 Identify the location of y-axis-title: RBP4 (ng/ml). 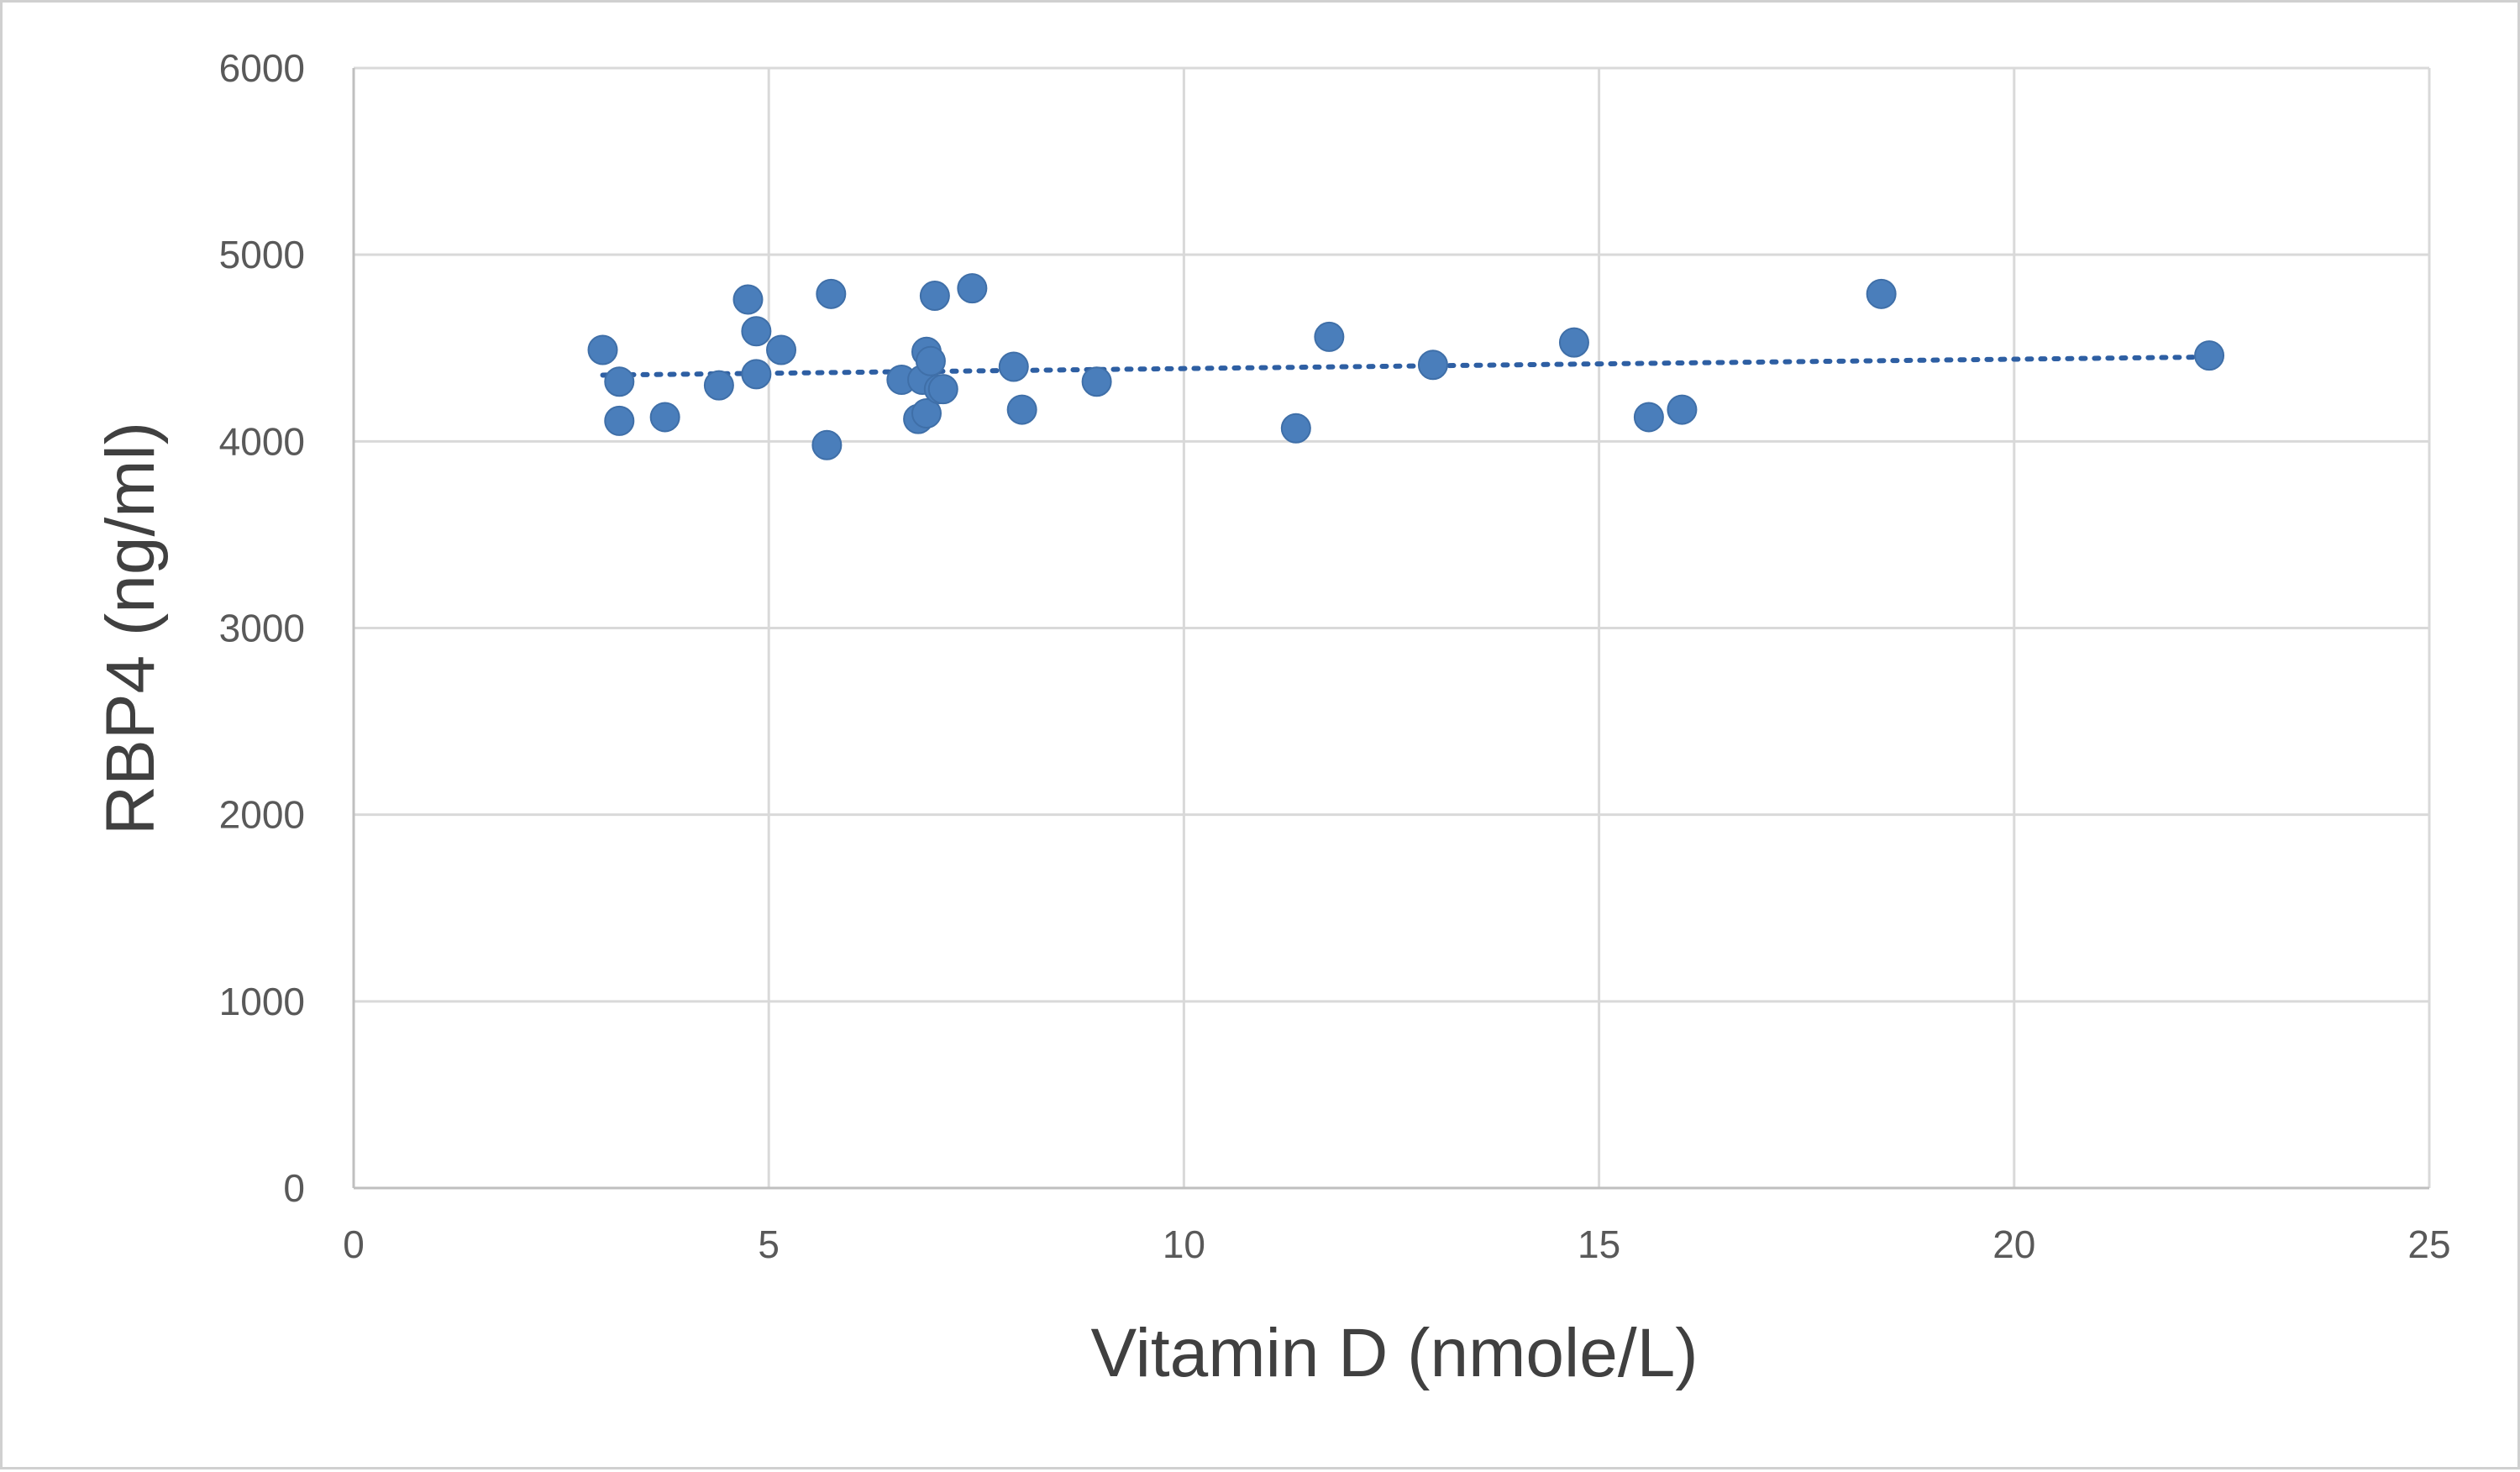
(130, 628).